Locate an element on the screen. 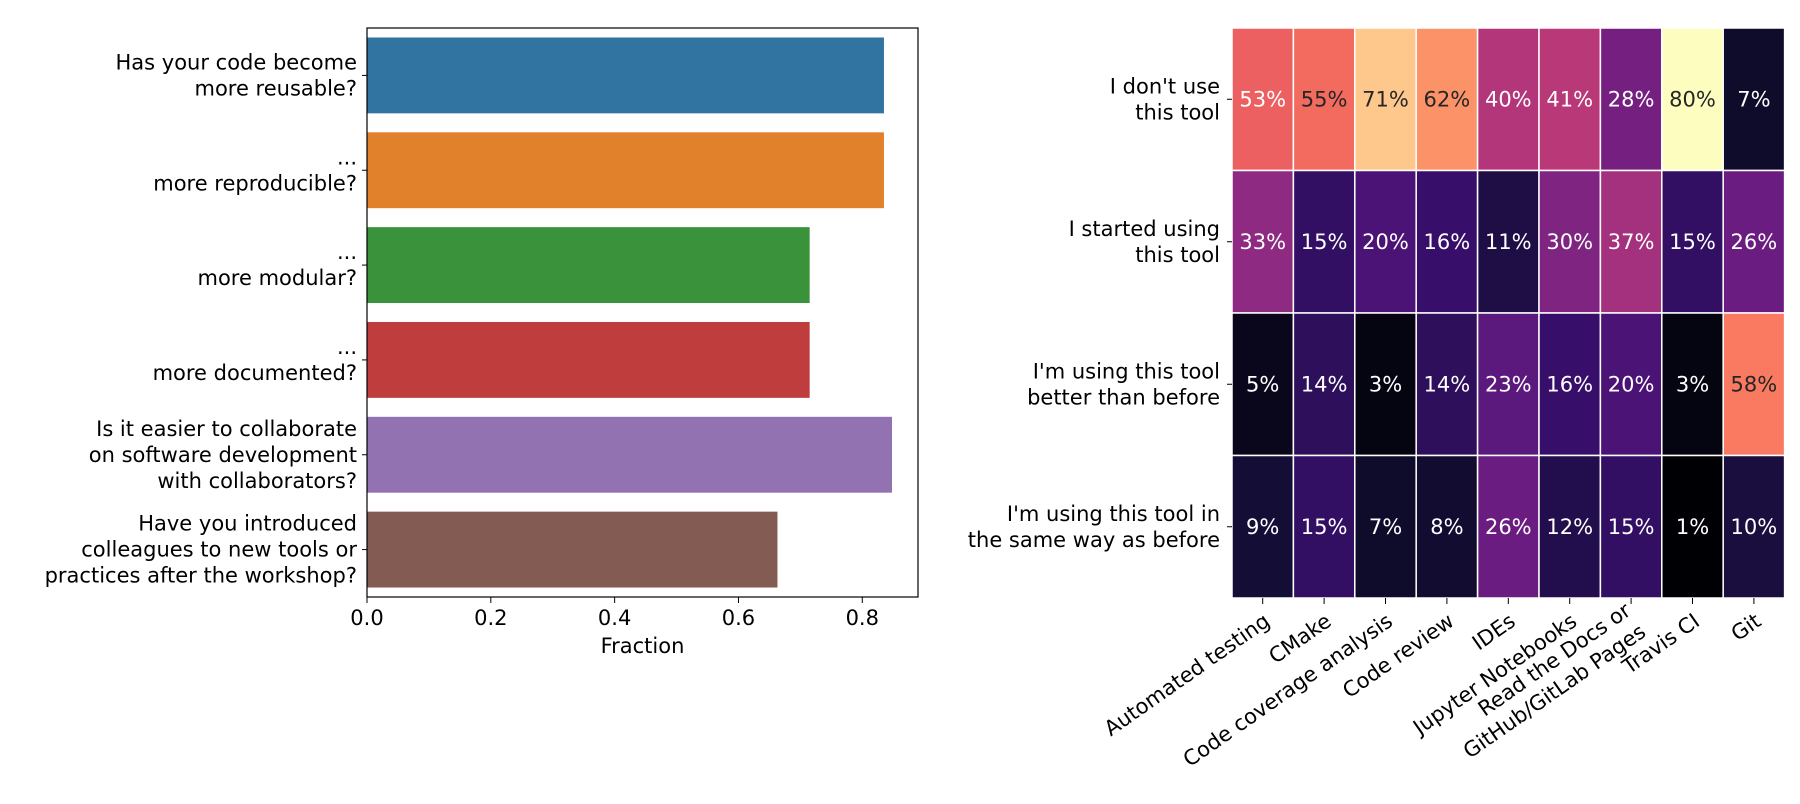 The height and width of the screenshot is (804, 1800). y-tick-label: with collaborators? is located at coordinates (257, 481).